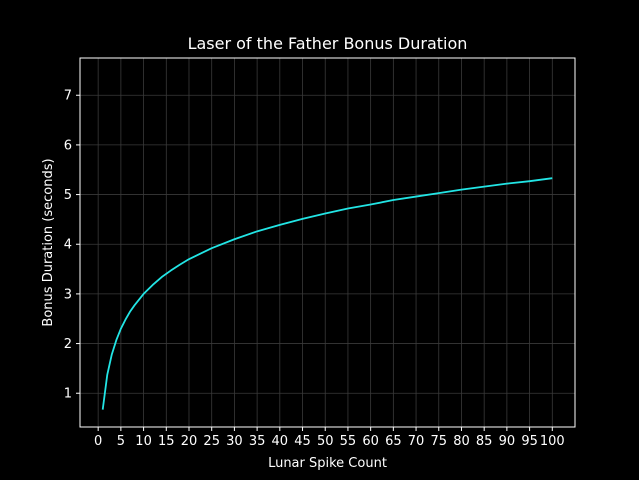 The height and width of the screenshot is (480, 639). Describe the element at coordinates (68, 344) in the screenshot. I see `y-tick-label: 2` at that location.